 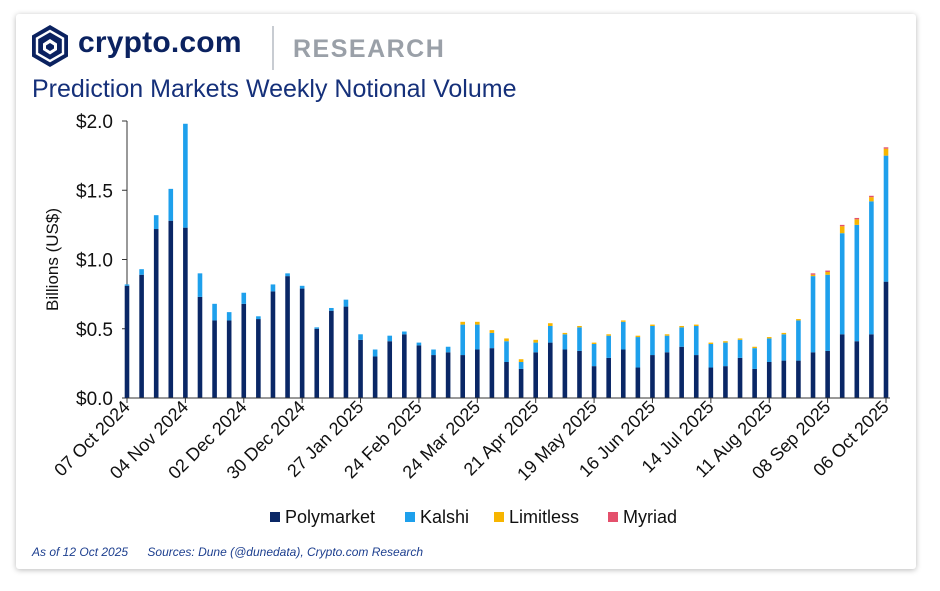 I want to click on legend-swatch-limitless, so click(x=499, y=517).